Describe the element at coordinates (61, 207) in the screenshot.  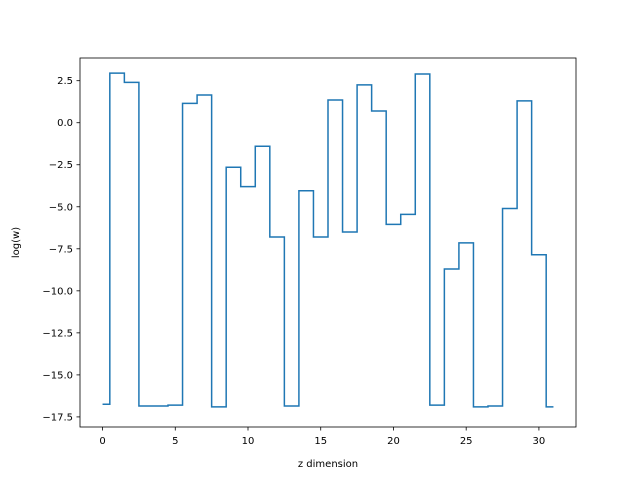
I see `y-tick-label: −5.0` at that location.